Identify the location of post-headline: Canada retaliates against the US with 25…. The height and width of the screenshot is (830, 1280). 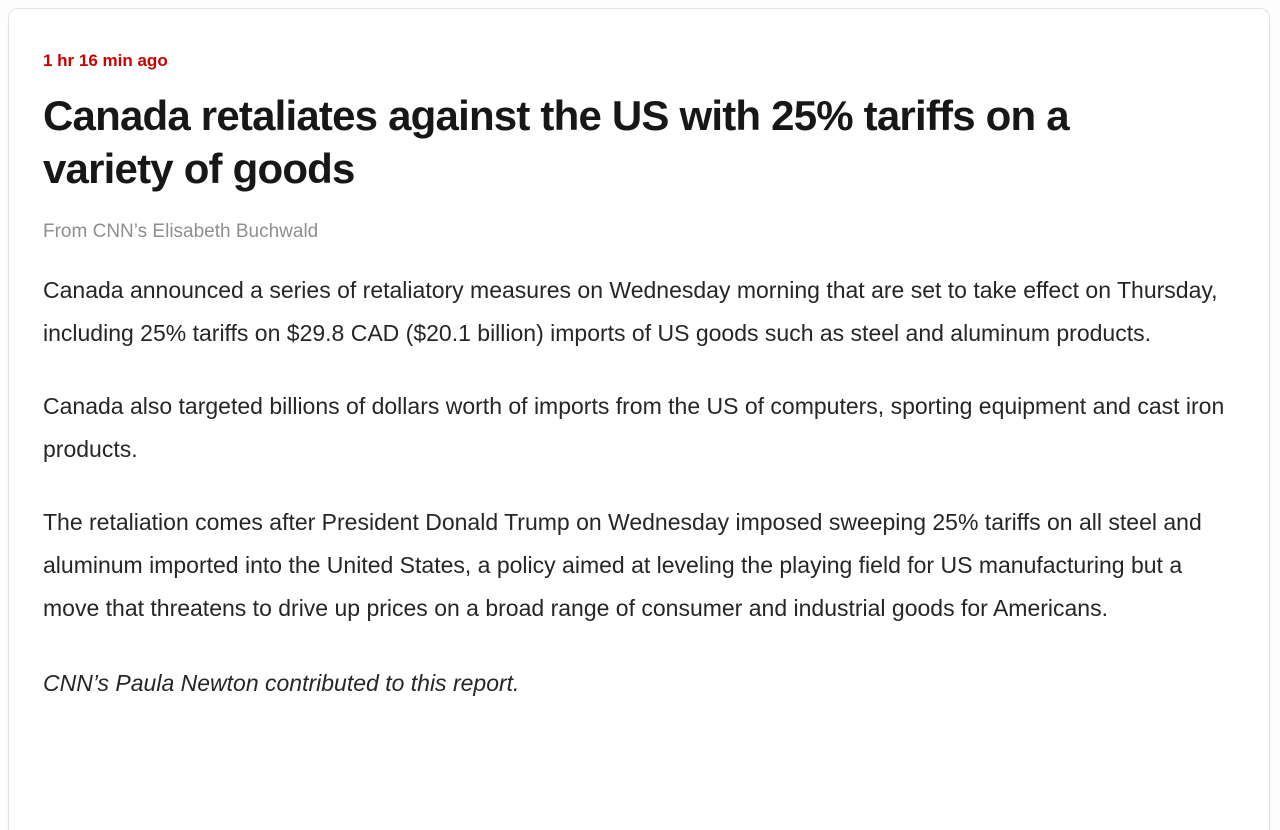
(556, 142).